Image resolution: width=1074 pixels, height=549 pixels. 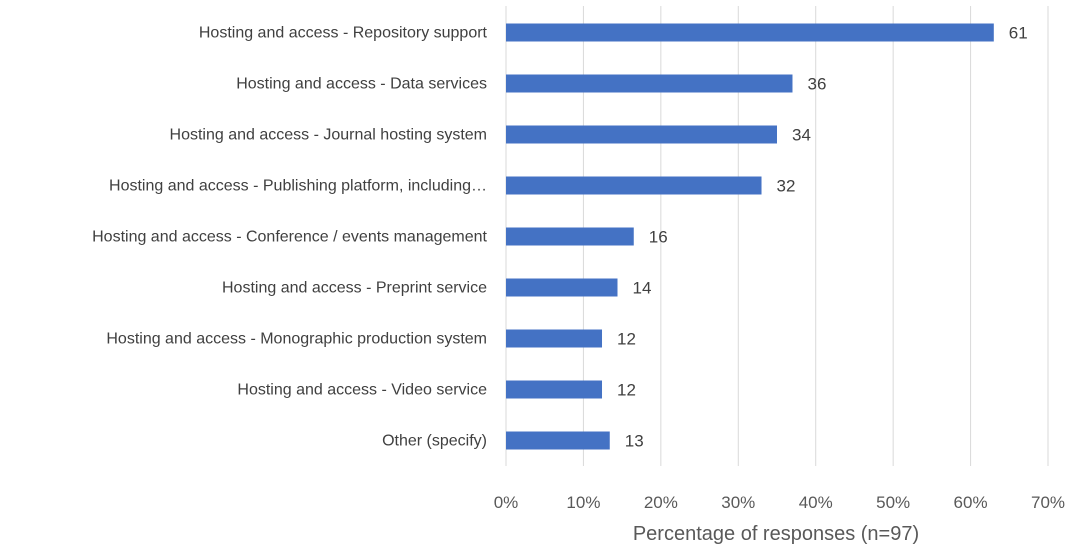 I want to click on data-label: 34, so click(x=801, y=135).